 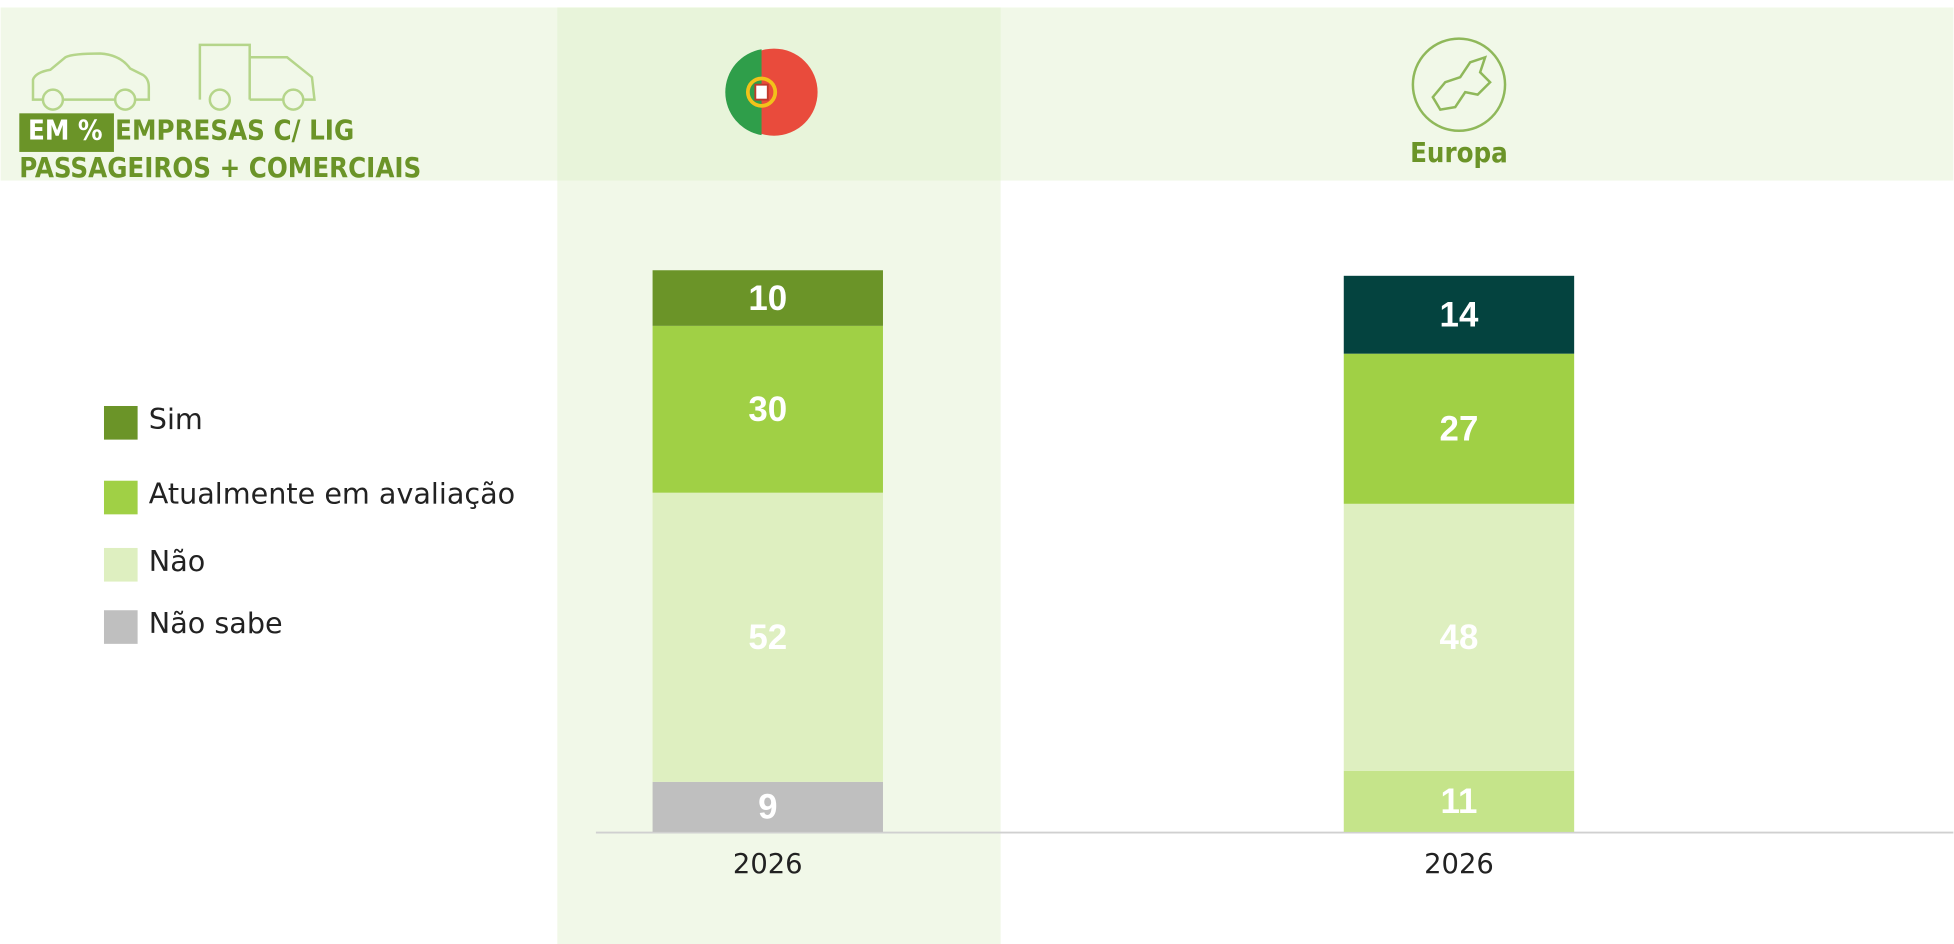 I want to click on data-label: 9, so click(x=767, y=807).